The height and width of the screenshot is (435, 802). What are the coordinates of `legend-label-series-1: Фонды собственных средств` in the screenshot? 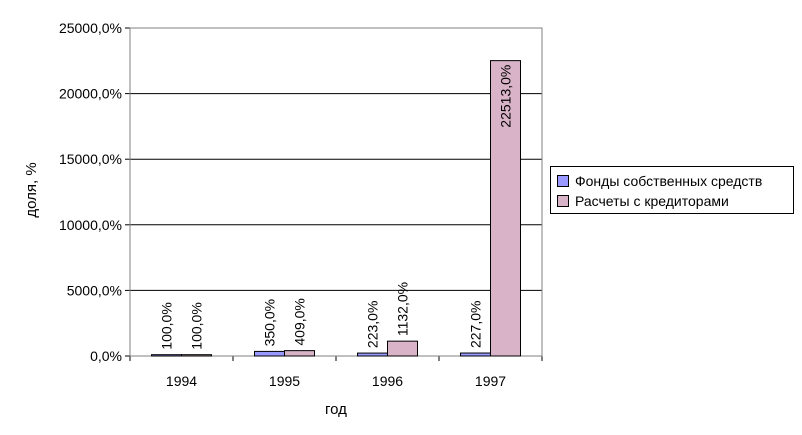 It's located at (669, 181).